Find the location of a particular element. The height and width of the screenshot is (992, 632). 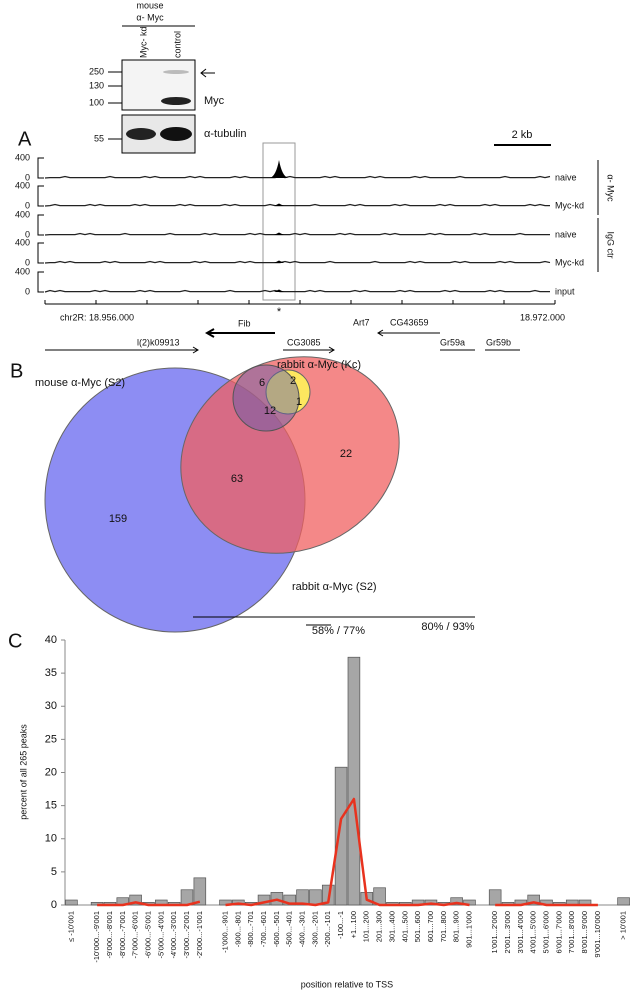

track-tick: 400 is located at coordinates (22, 271).